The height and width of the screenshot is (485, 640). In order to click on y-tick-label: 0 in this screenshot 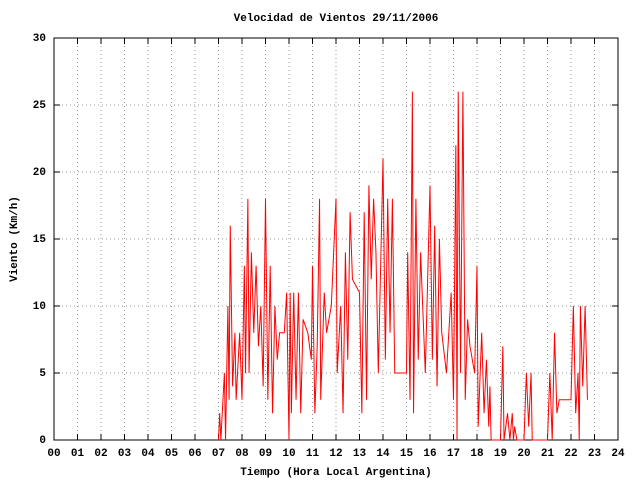, I will do `click(42, 441)`.